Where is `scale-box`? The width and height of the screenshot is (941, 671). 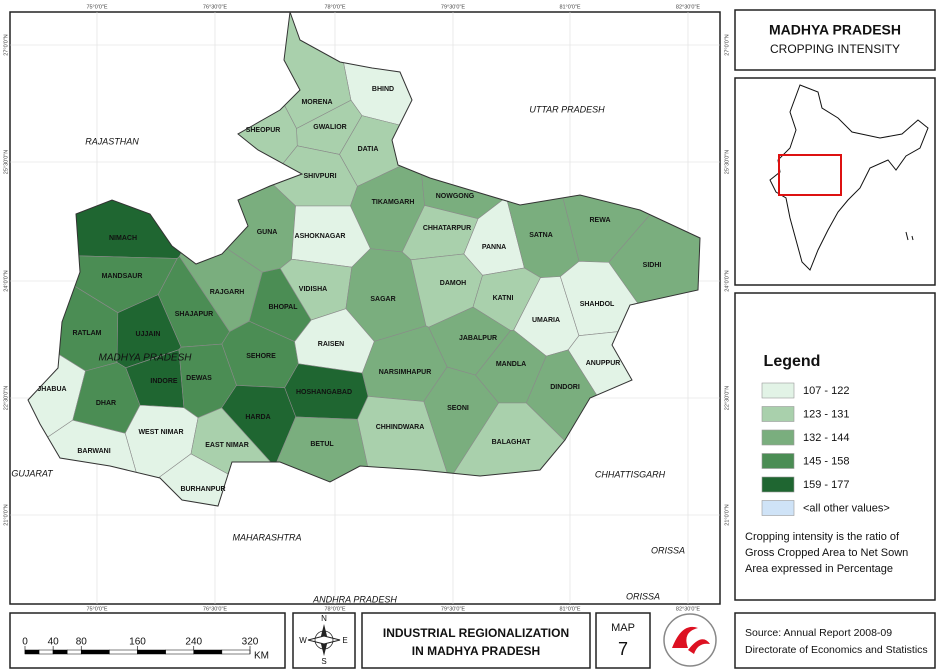
scale-box is located at coordinates (147, 640).